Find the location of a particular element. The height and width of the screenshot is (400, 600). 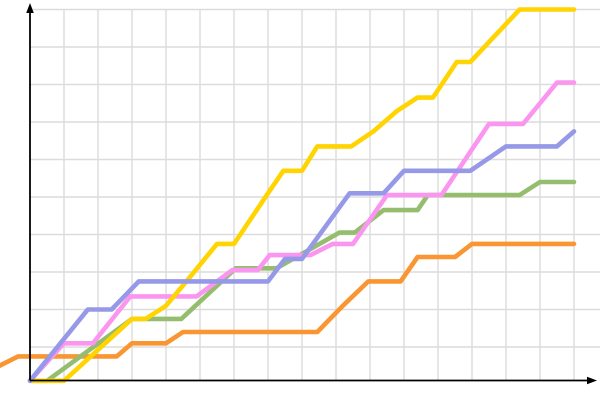

x-axis-arrow-icon is located at coordinates (592, 380).